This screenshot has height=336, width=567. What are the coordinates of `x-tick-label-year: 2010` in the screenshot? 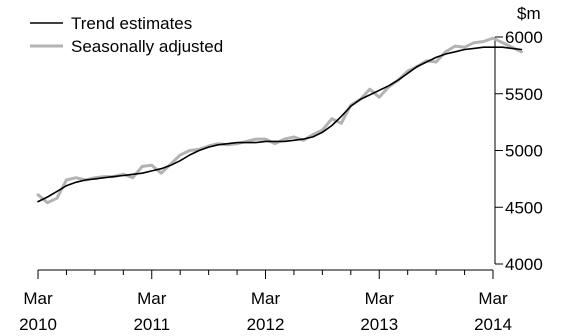 It's located at (38, 324).